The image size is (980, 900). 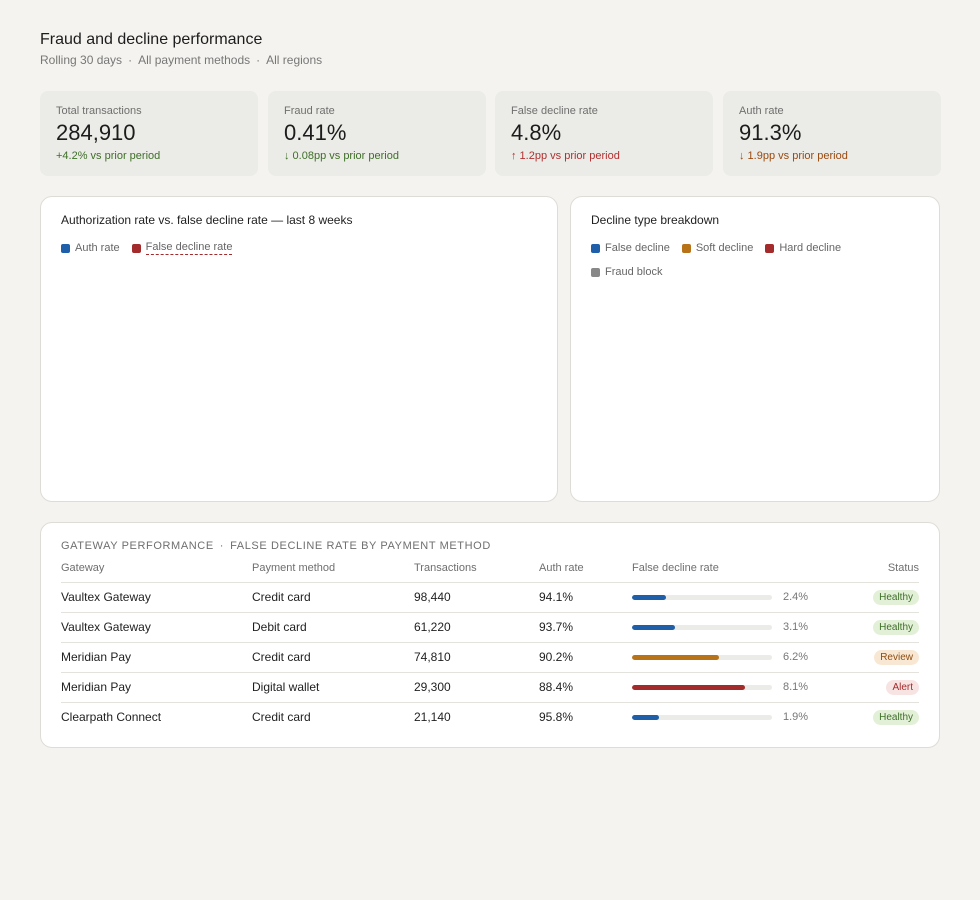 I want to click on false-decline-bar: 1.9%, so click(x=732, y=717).